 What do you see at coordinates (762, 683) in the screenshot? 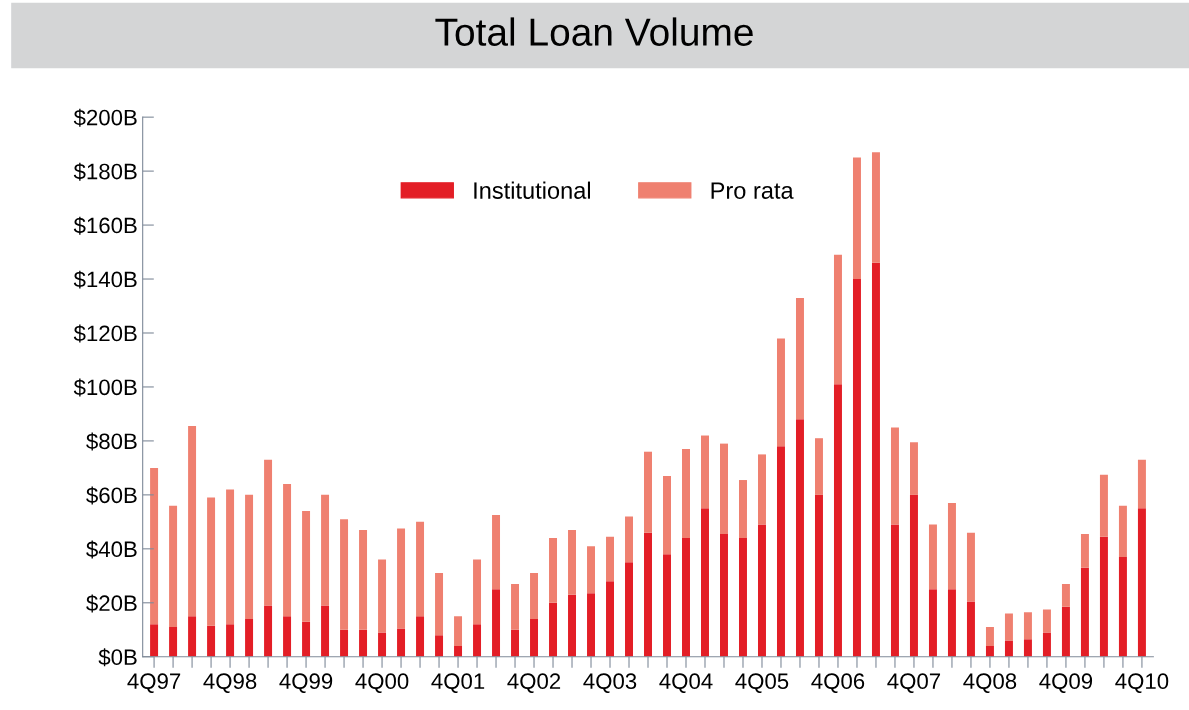
I see `x-tick-label: 4Q05` at bounding box center [762, 683].